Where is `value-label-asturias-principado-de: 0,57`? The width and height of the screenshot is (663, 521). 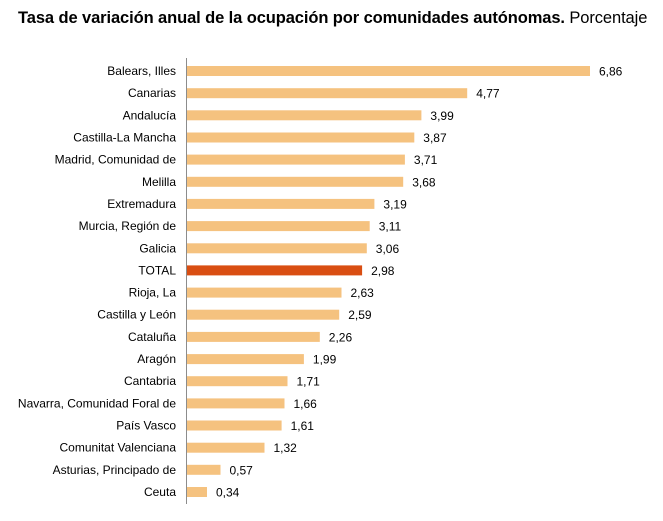 value-label-asturias-principado-de: 0,57 is located at coordinates (242, 470).